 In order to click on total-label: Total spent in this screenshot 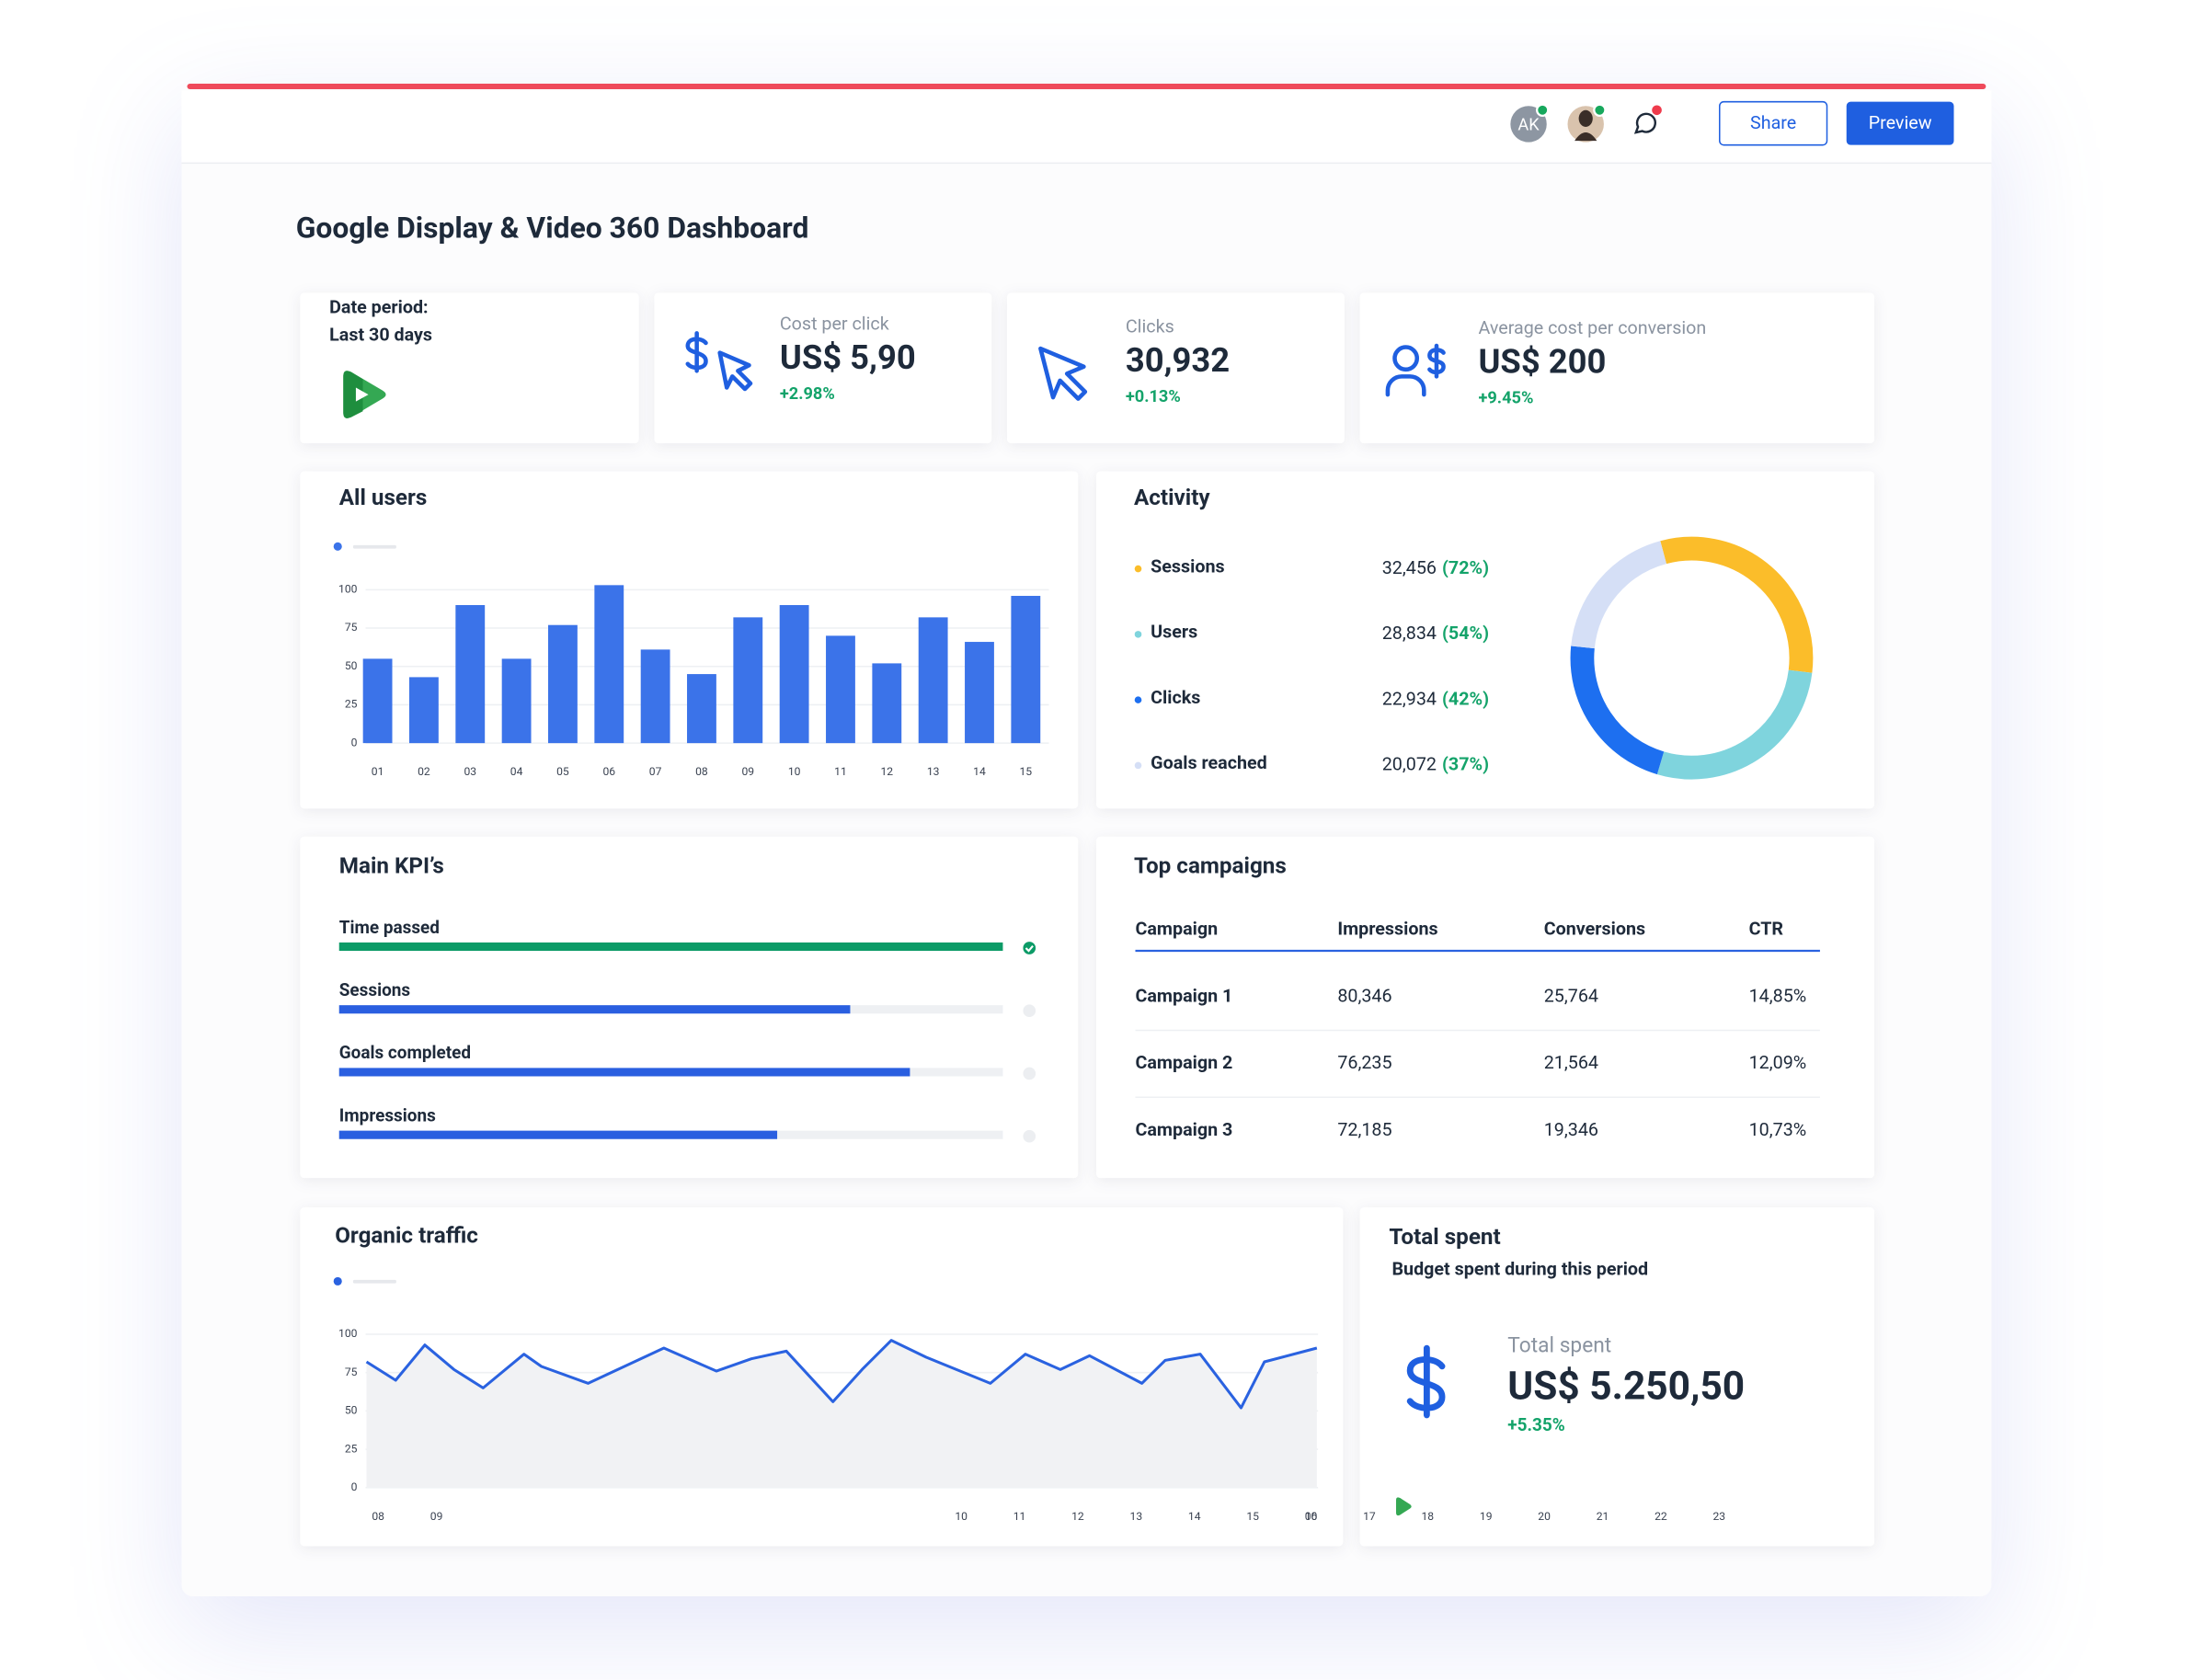, I will do `click(1559, 1345)`.